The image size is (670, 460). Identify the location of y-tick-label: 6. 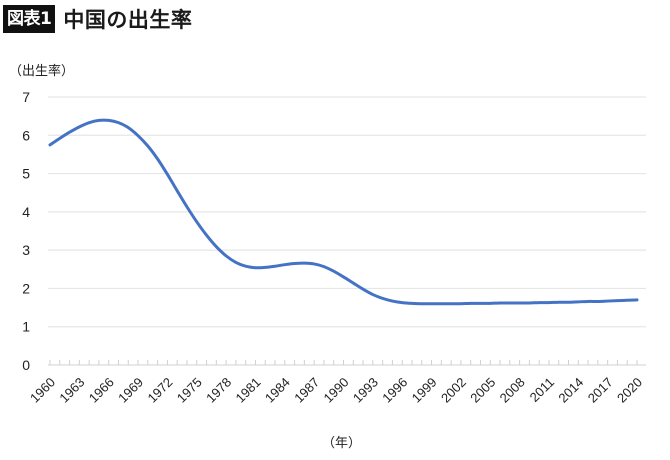
(26, 135).